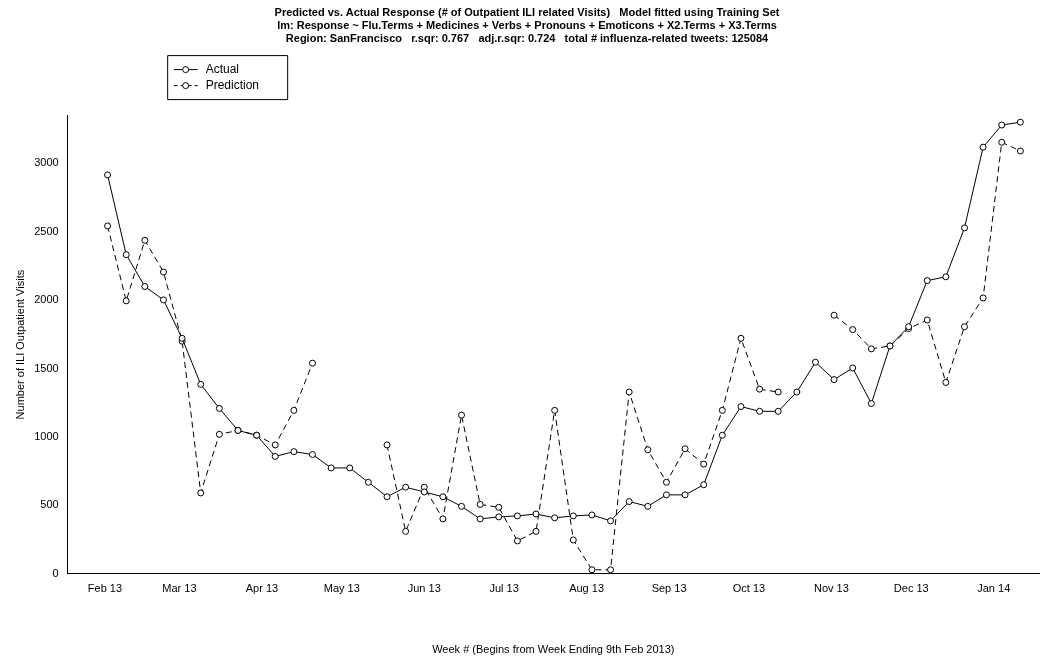 Image resolution: width=1044 pixels, height=671 pixels. Describe the element at coordinates (341, 588) in the screenshot. I see `x-tick-label: May 13` at that location.